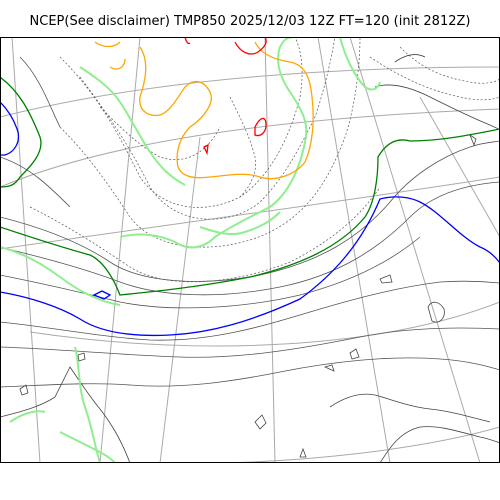 The height and width of the screenshot is (500, 500). I want to click on isotherm-minus24-group, so click(204, 110).